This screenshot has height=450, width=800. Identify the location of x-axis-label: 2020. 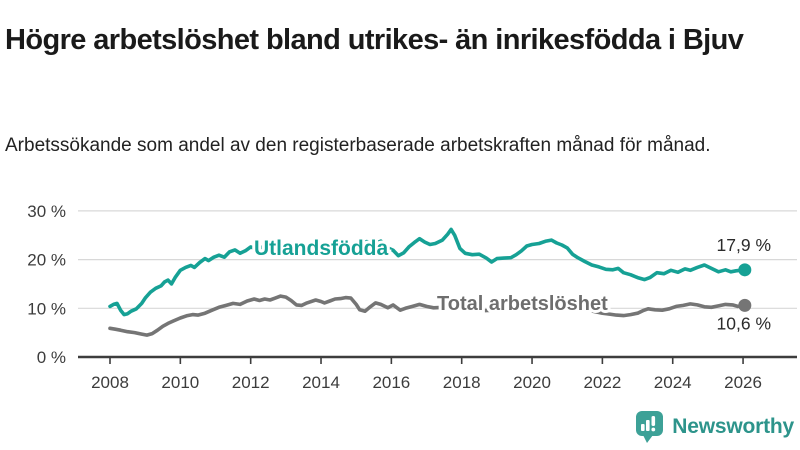
(532, 382).